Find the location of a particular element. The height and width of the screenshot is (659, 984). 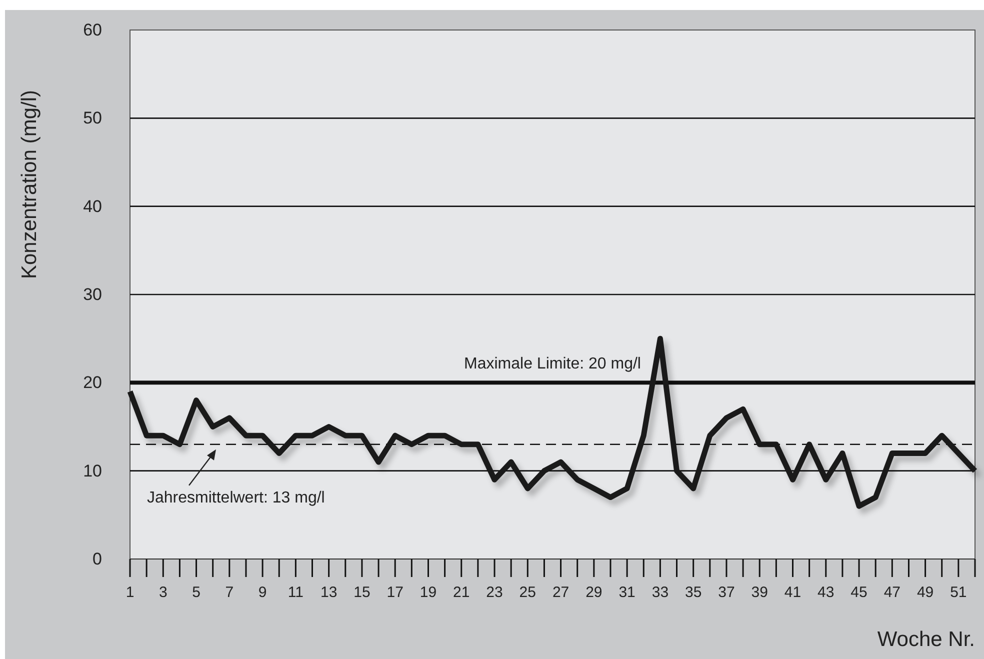

x-tick-label: 33 is located at coordinates (660, 592).